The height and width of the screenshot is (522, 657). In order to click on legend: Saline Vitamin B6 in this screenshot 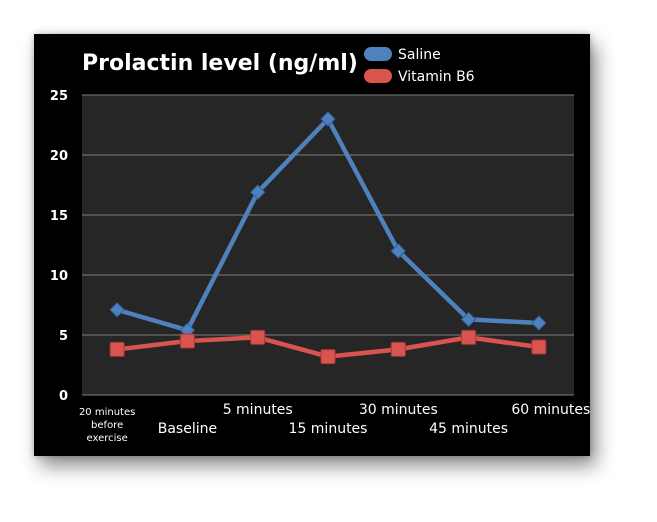, I will do `click(419, 66)`.